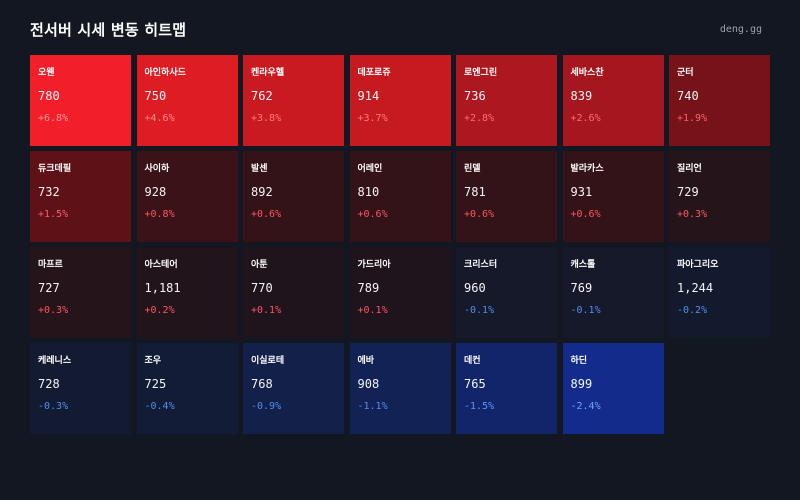  What do you see at coordinates (49, 288) in the screenshot?
I see `server-price: 727` at bounding box center [49, 288].